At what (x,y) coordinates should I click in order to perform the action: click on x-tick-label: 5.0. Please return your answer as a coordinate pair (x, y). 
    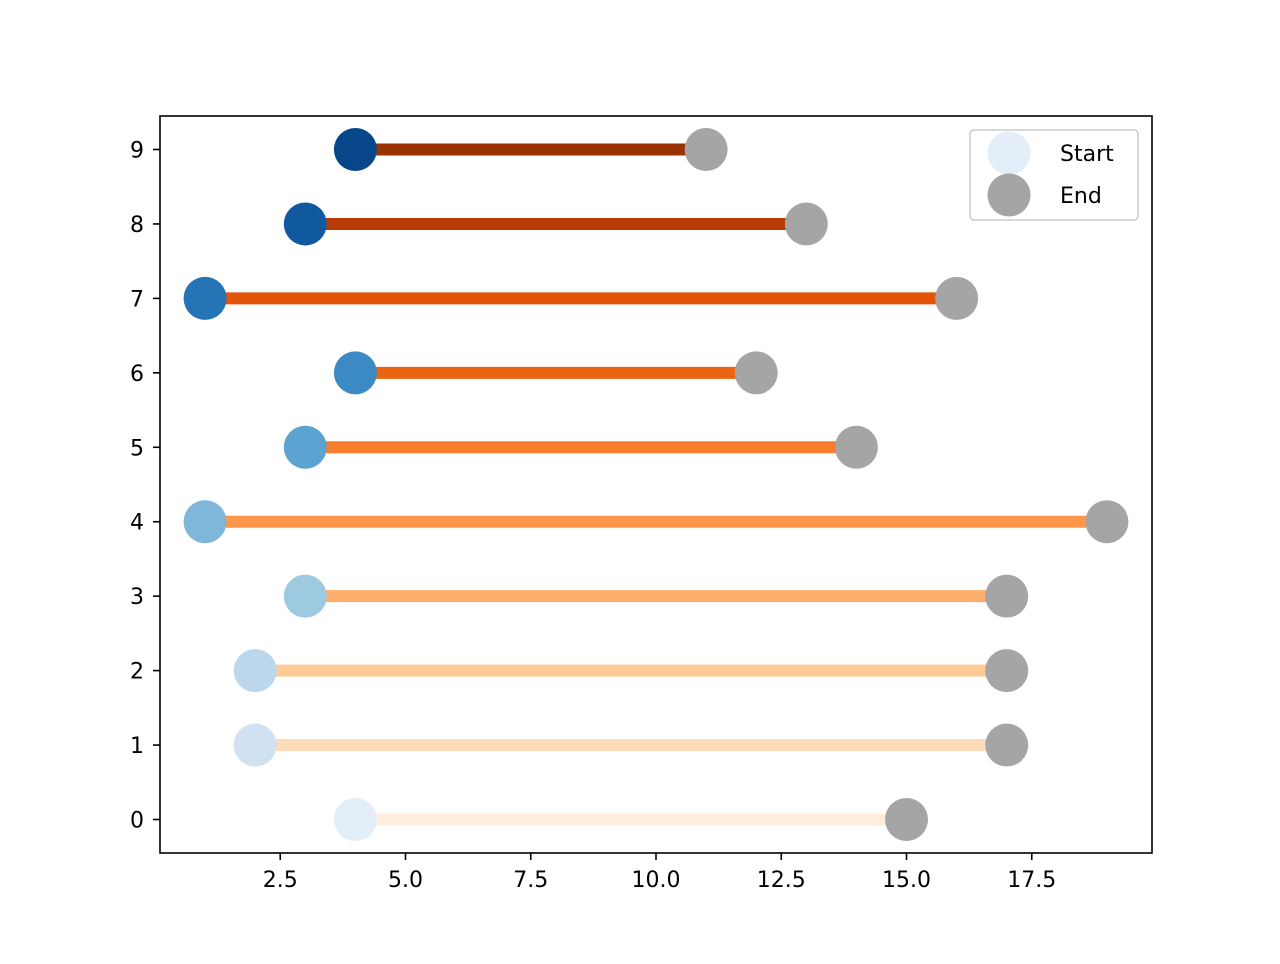
    Looking at the image, I should click on (405, 880).